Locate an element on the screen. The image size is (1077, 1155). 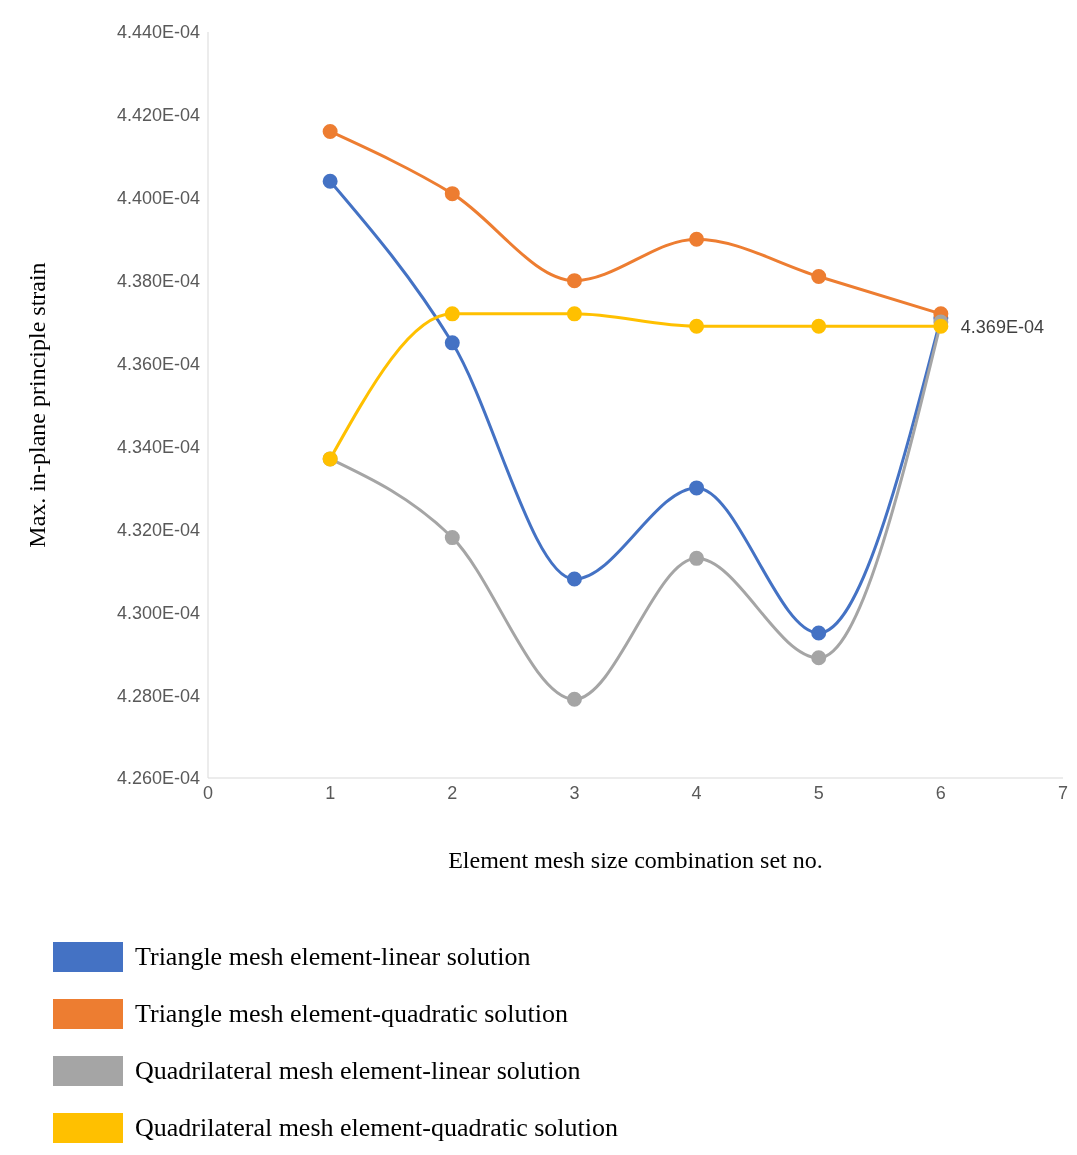
legend-label: Quadrilateral mesh element-quadratic solution is located at coordinates (376, 1127).